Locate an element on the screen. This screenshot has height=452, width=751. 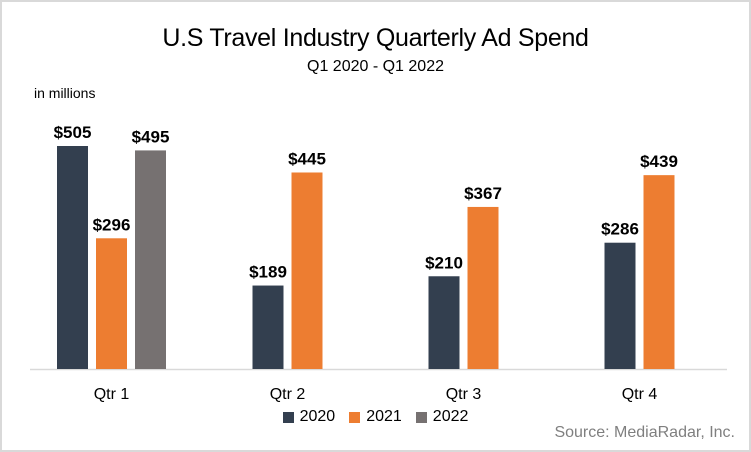
x-tick-label: Qtr 4 is located at coordinates (640, 394).